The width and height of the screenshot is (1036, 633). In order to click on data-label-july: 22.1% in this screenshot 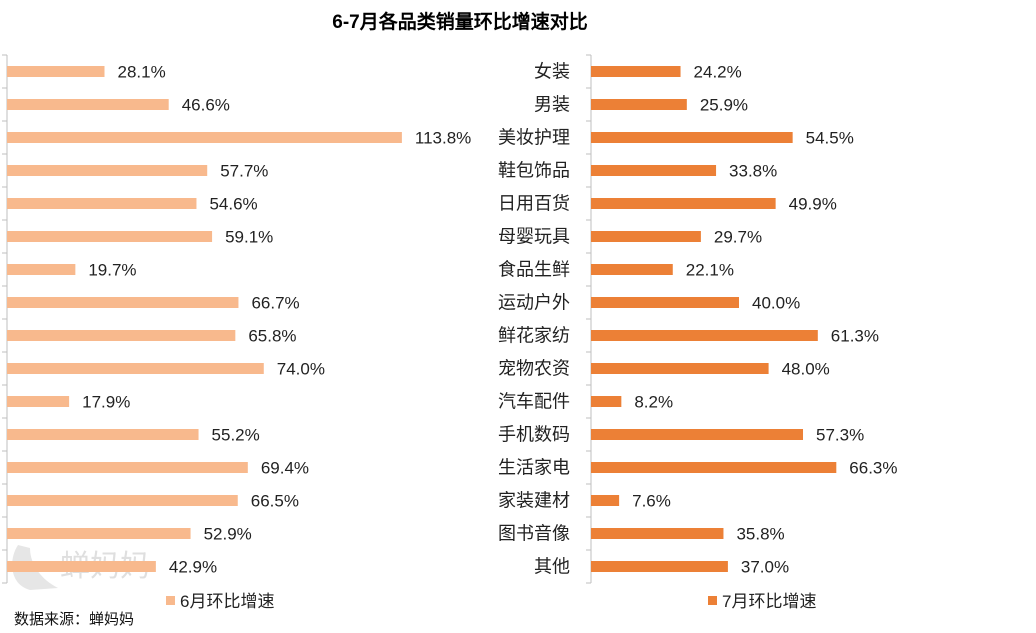, I will do `click(710, 270)`.